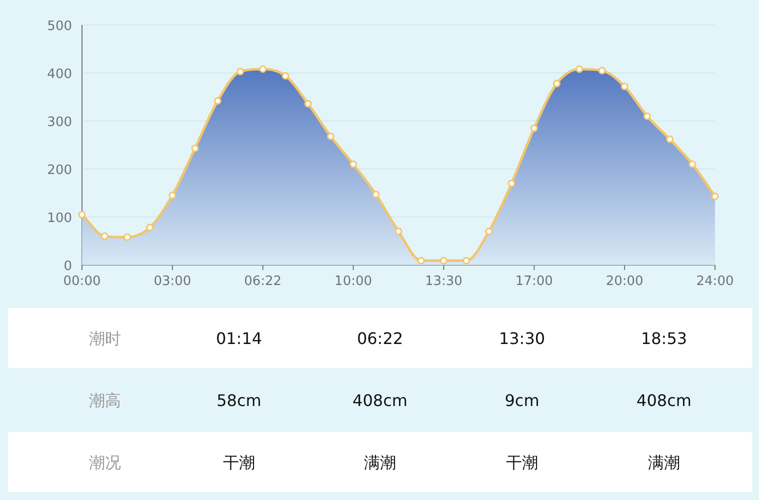  What do you see at coordinates (443, 281) in the screenshot?
I see `x-tick-label: 13:30` at bounding box center [443, 281].